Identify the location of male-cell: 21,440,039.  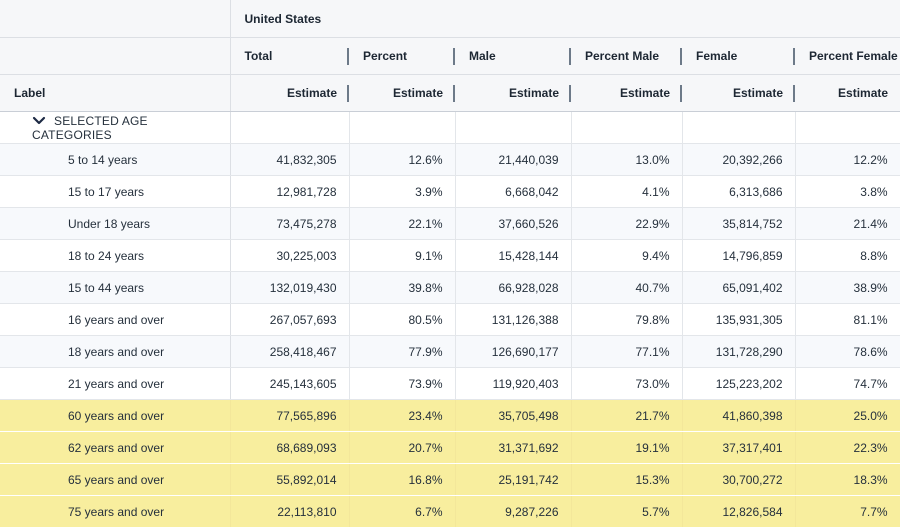
(513, 159).